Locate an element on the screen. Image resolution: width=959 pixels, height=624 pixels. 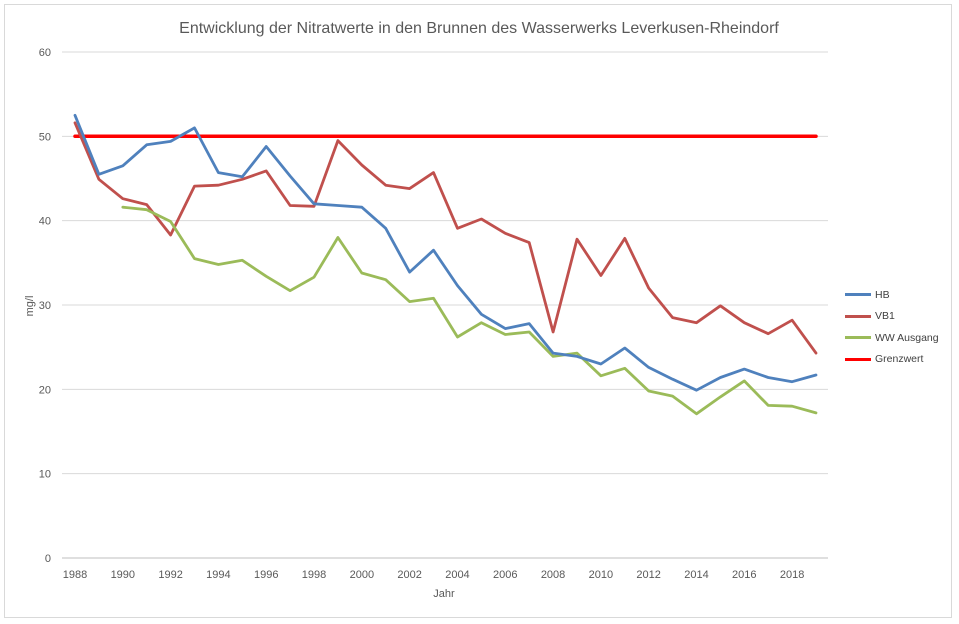
y-axis-label: mg/l is located at coordinates (30, 306).